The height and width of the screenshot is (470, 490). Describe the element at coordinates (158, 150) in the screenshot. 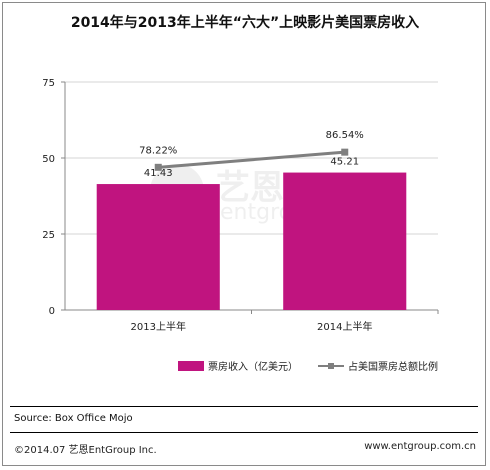

I see `share-value-label: 78.22%` at that location.